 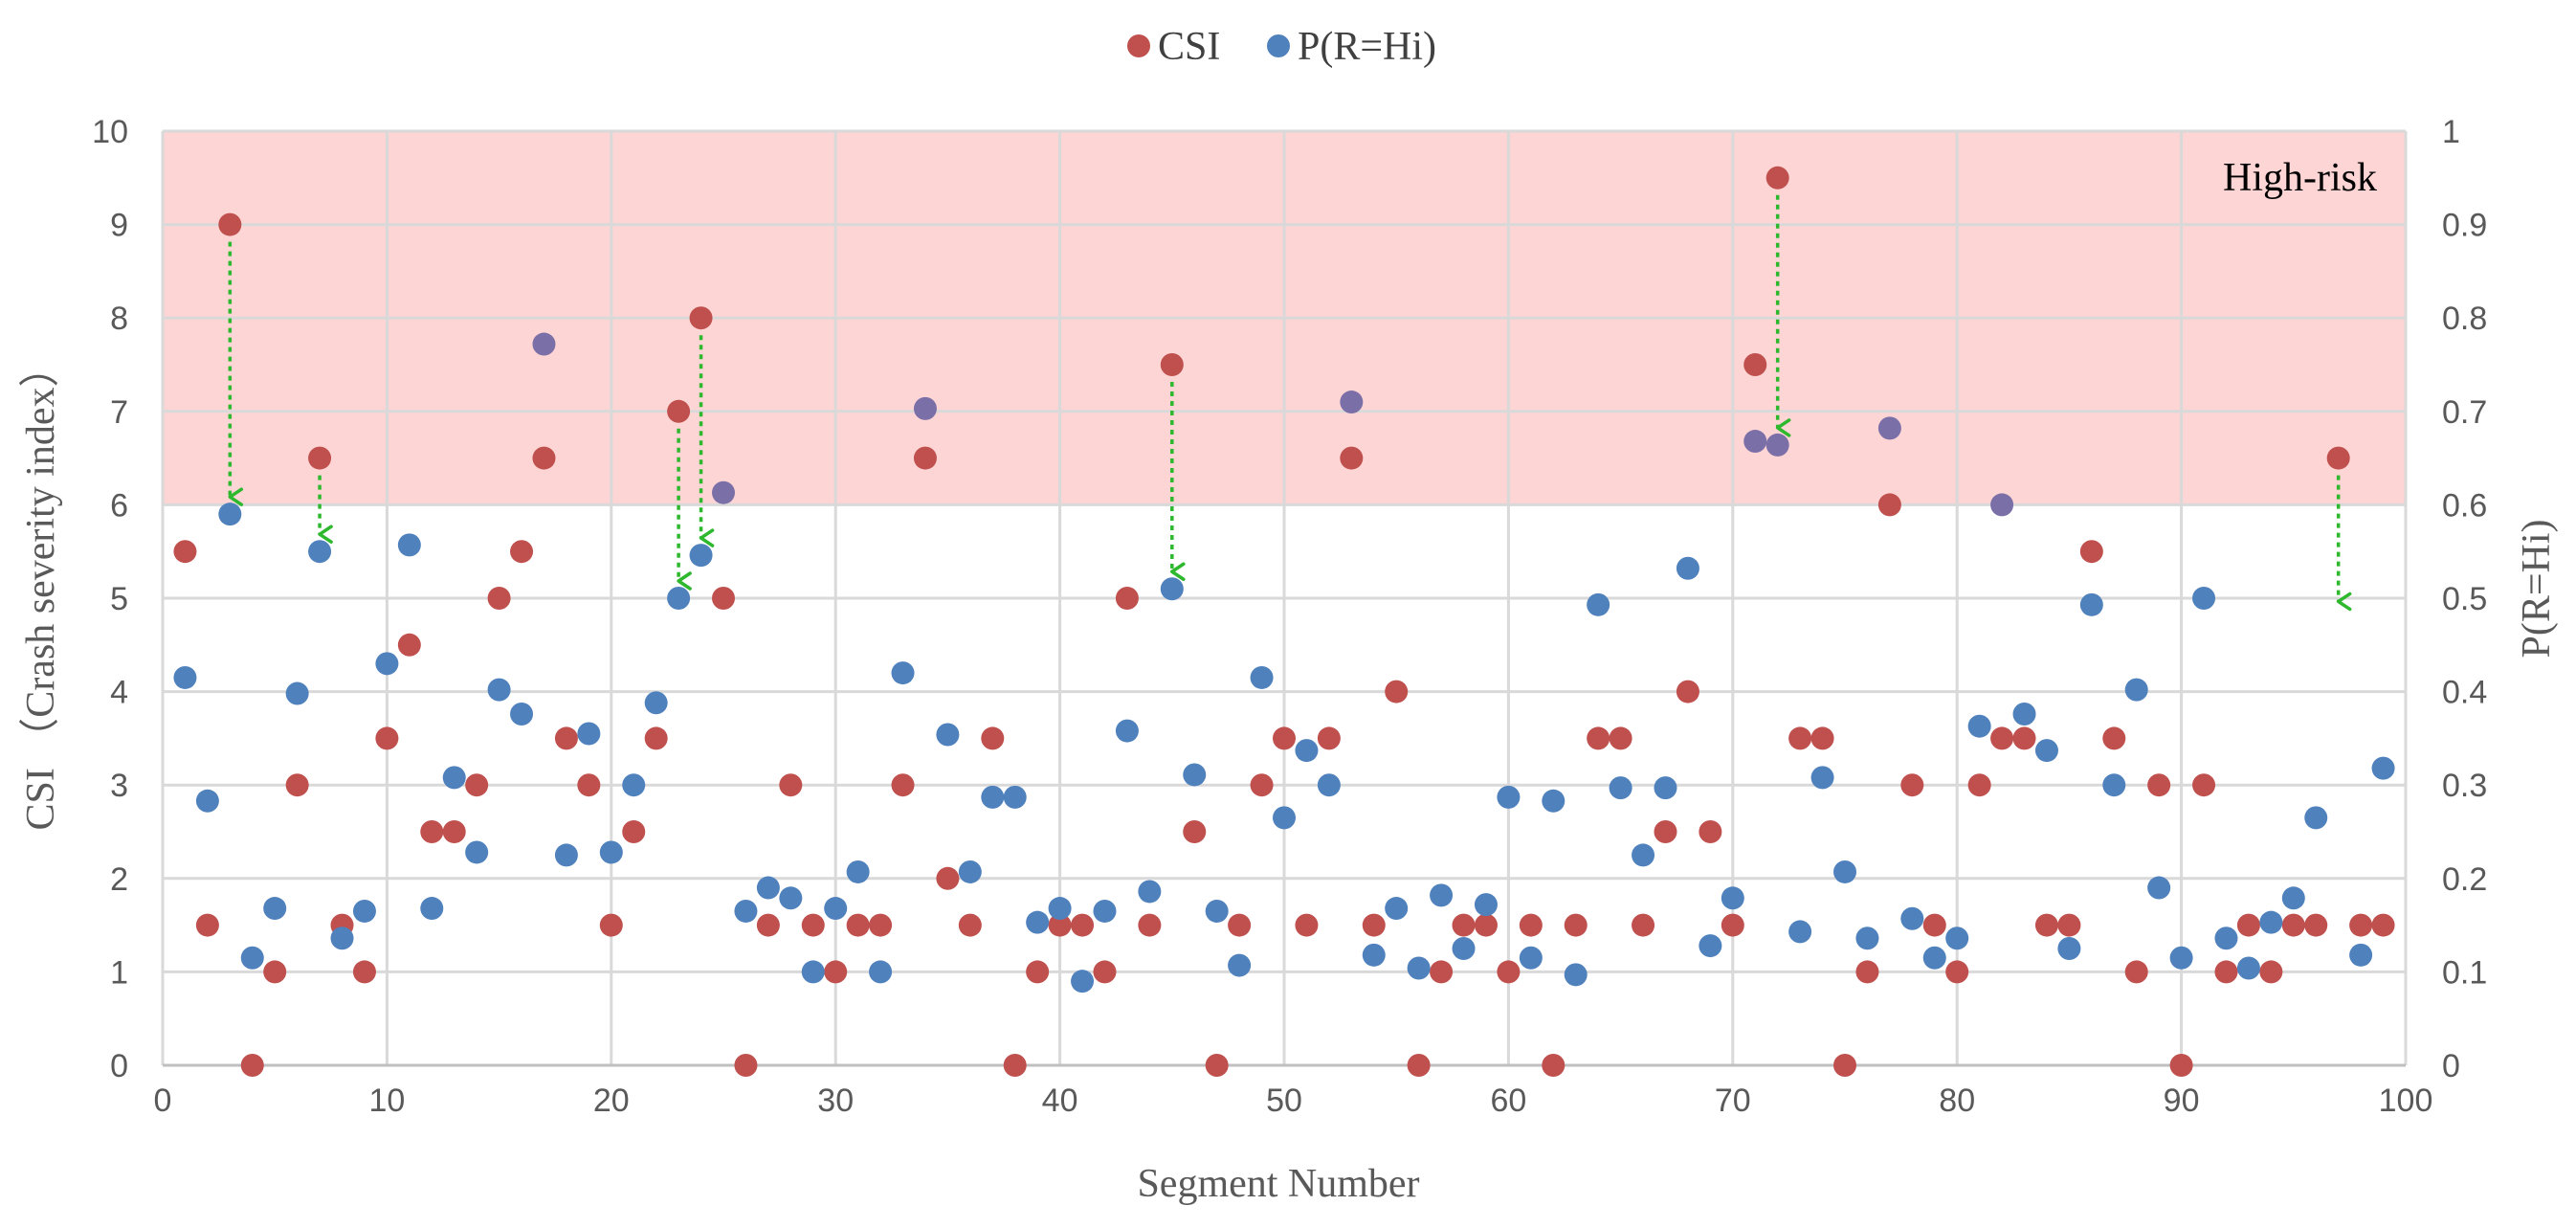 What do you see at coordinates (2300, 178) in the screenshot?
I see `high-risk-label: High-risk` at bounding box center [2300, 178].